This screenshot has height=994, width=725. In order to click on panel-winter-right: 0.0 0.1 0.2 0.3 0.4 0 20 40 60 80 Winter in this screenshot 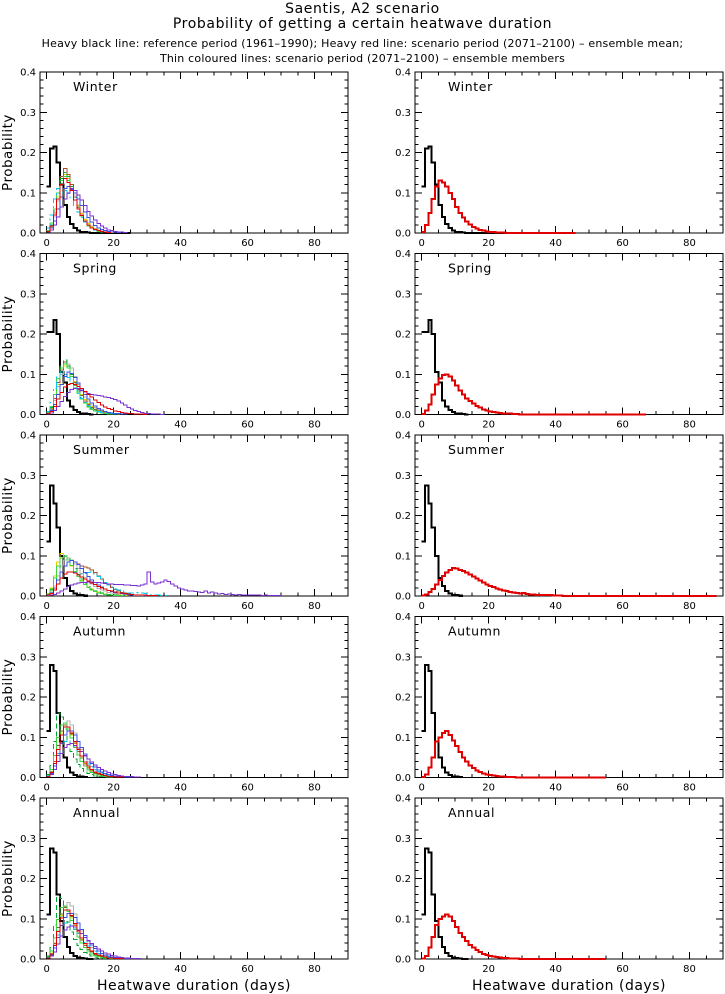, I will do `click(559, 158)`.